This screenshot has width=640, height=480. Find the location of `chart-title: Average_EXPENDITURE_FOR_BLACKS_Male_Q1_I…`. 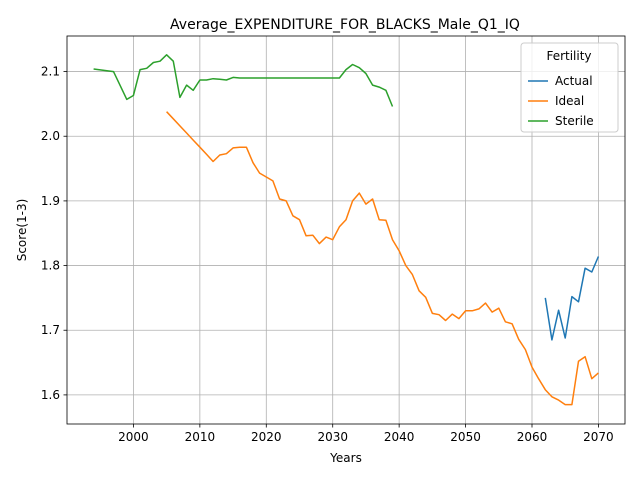

chart-title: Average_EXPENDITURE_FOR_BLACKS_Male_Q1_I… is located at coordinates (345, 25).